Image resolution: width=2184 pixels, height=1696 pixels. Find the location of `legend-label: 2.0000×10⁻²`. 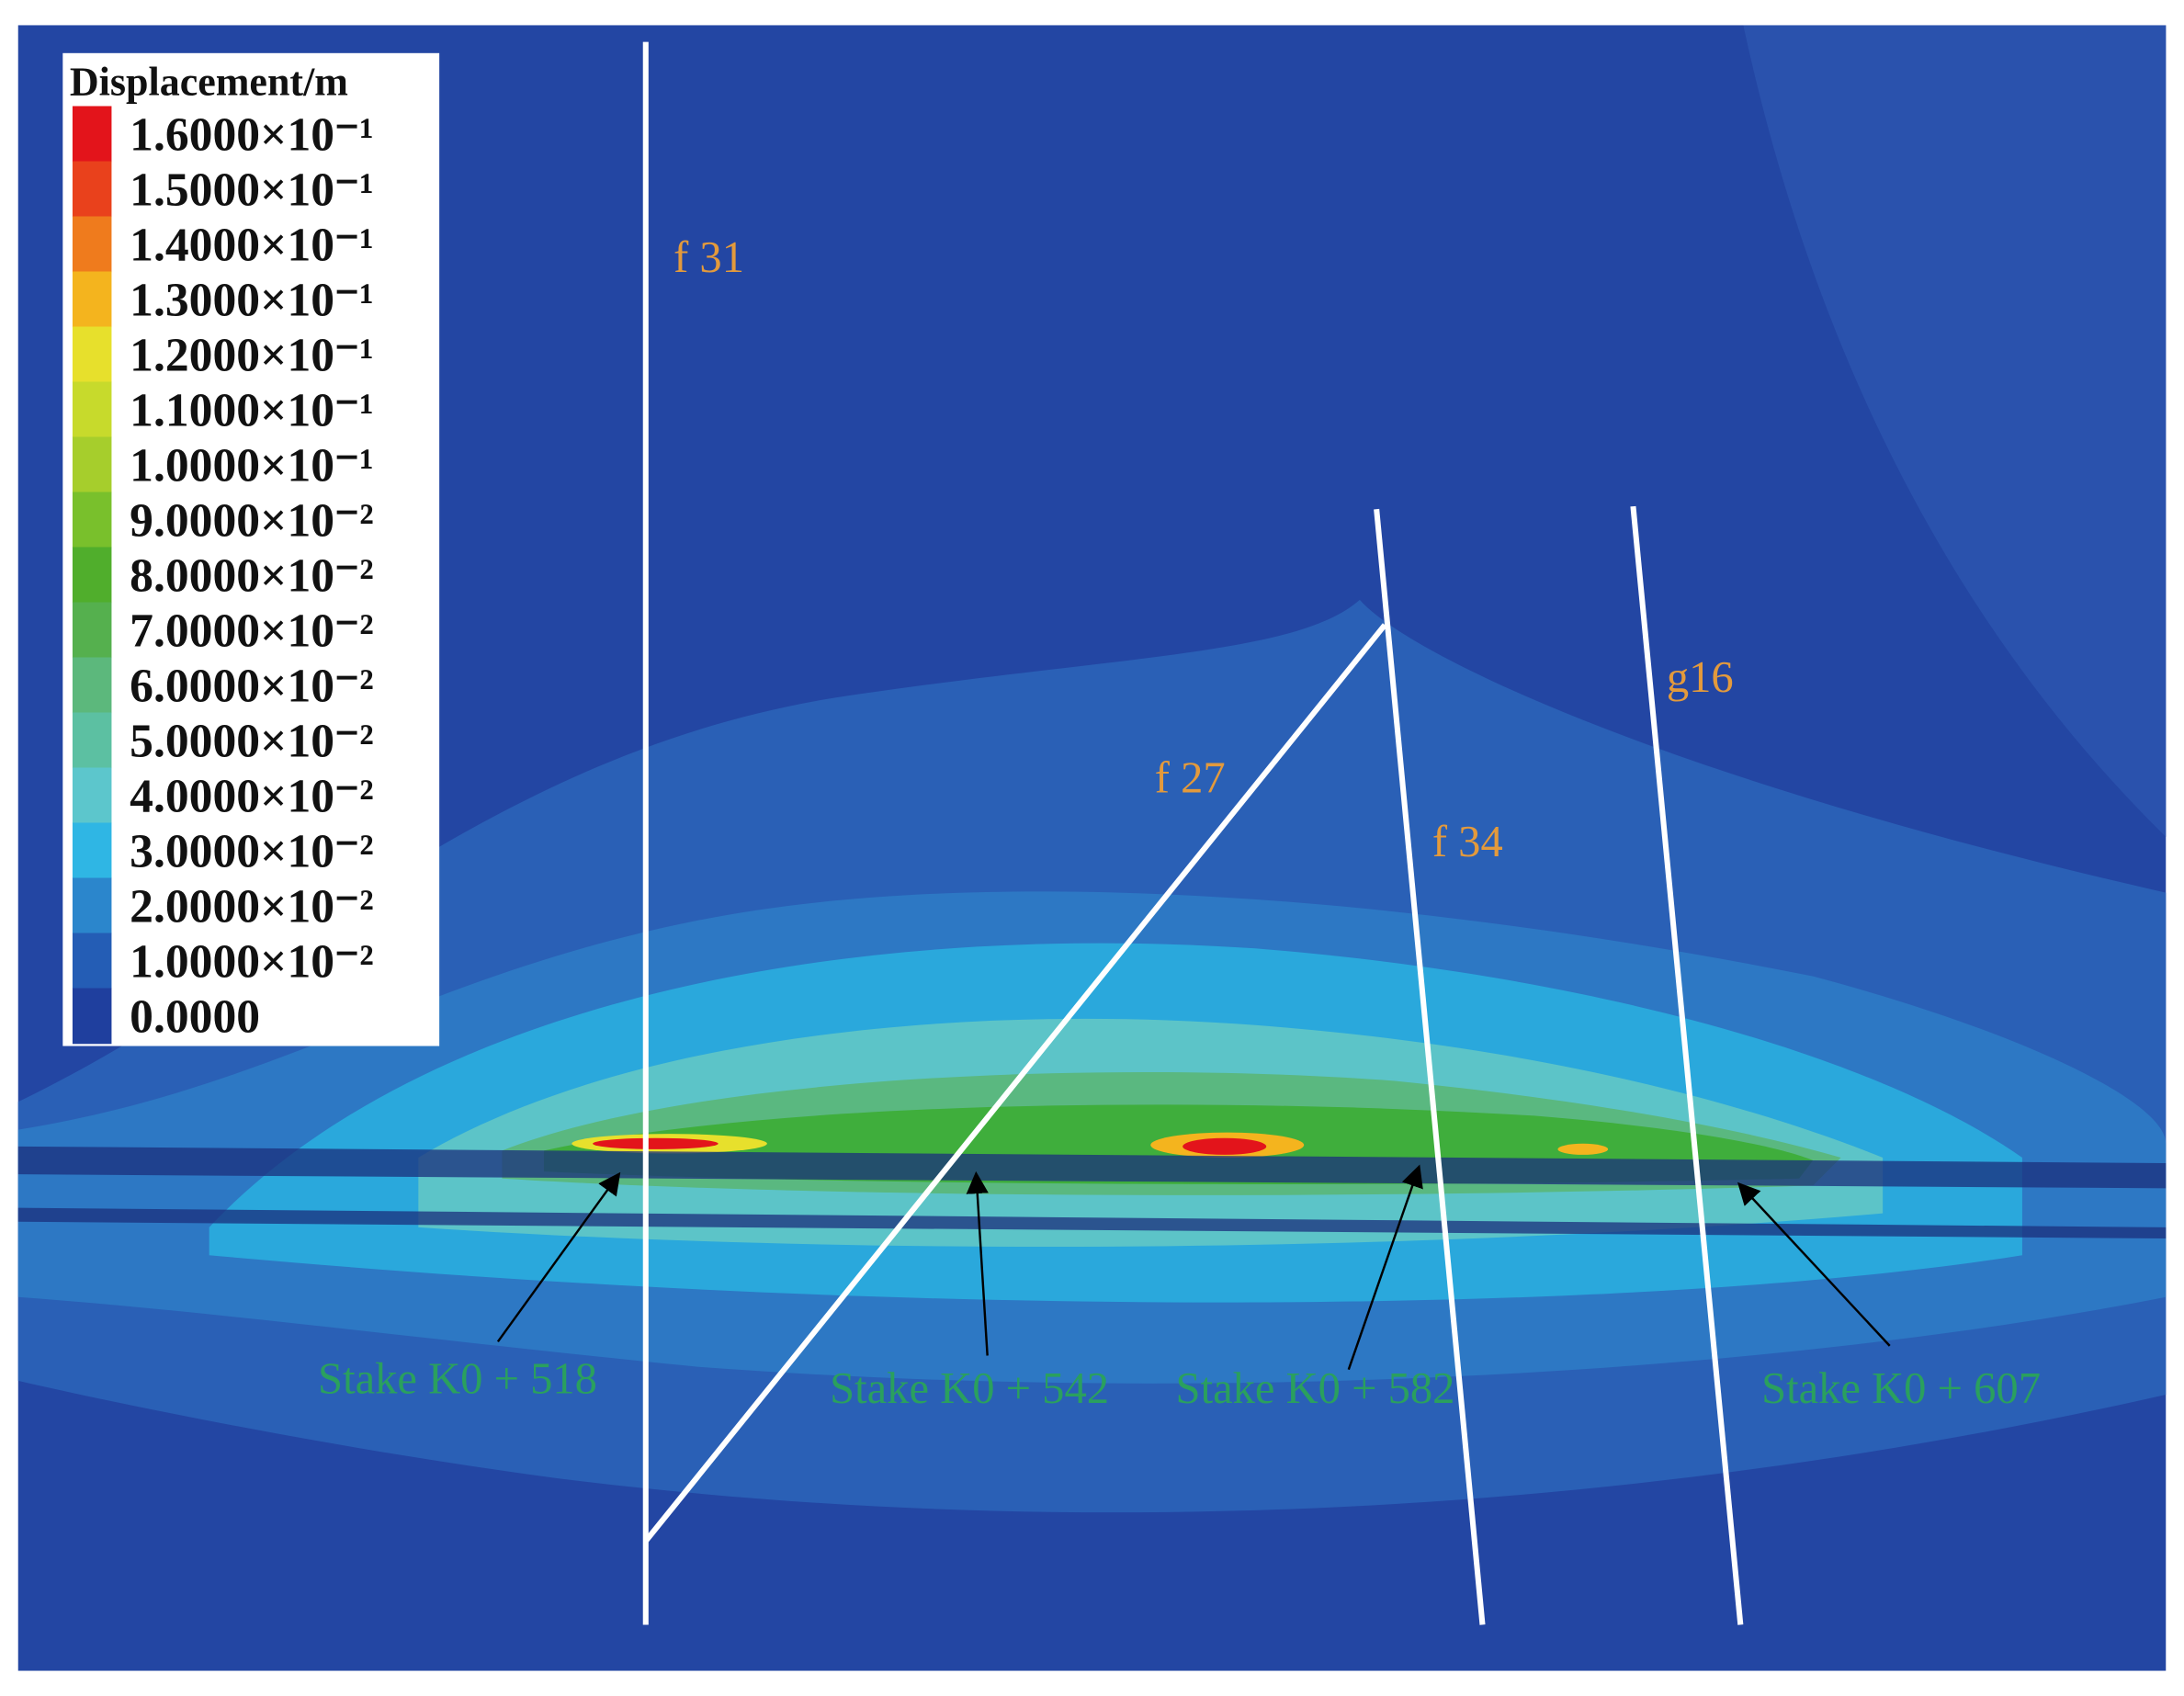

legend-label: 2.0000×10⁻² is located at coordinates (252, 907).